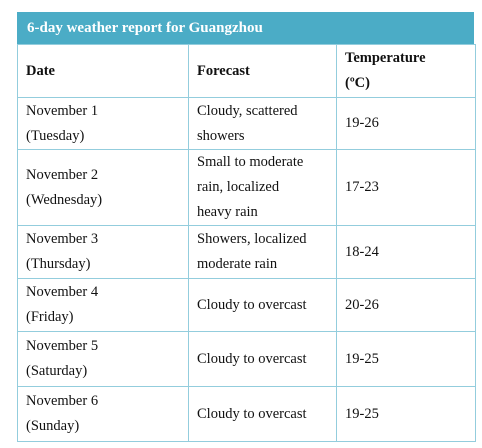  Describe the element at coordinates (57, 371) in the screenshot. I see `cell-line: (Saturday)` at that location.